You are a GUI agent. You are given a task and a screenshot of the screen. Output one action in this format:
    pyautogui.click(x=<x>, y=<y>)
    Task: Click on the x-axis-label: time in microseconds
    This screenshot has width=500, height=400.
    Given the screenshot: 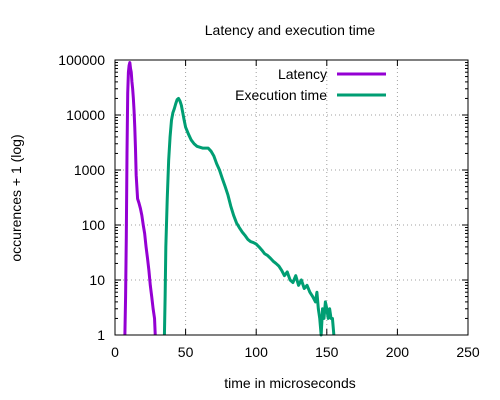 What is the action you would take?
    pyautogui.click(x=290, y=383)
    